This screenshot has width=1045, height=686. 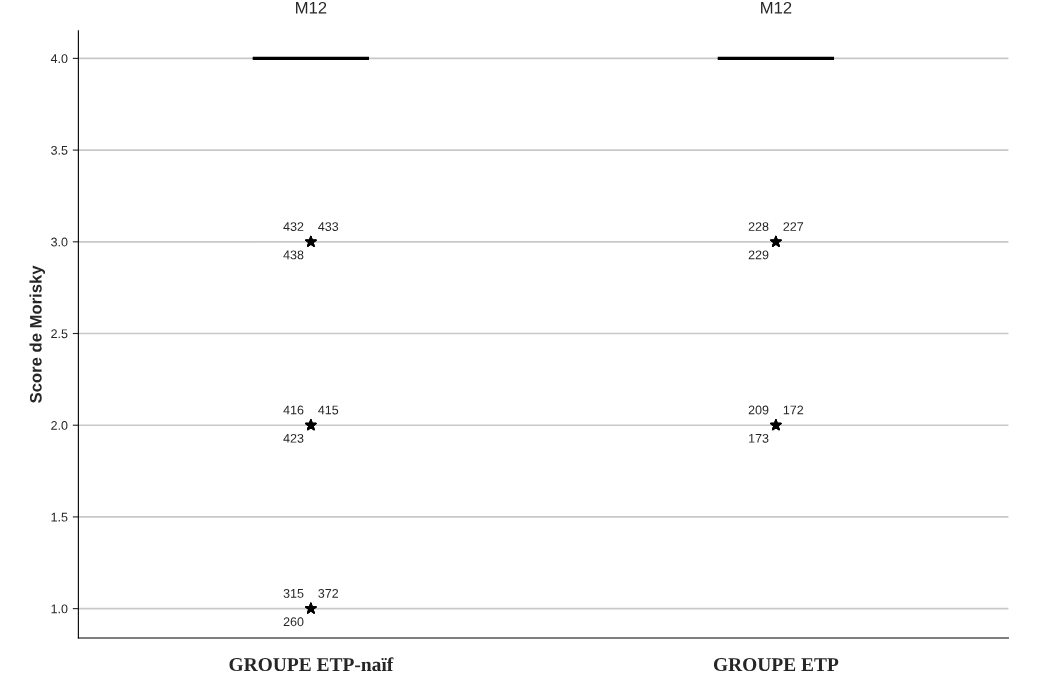 What do you see at coordinates (758, 410) in the screenshot?
I see `annotation: 209` at bounding box center [758, 410].